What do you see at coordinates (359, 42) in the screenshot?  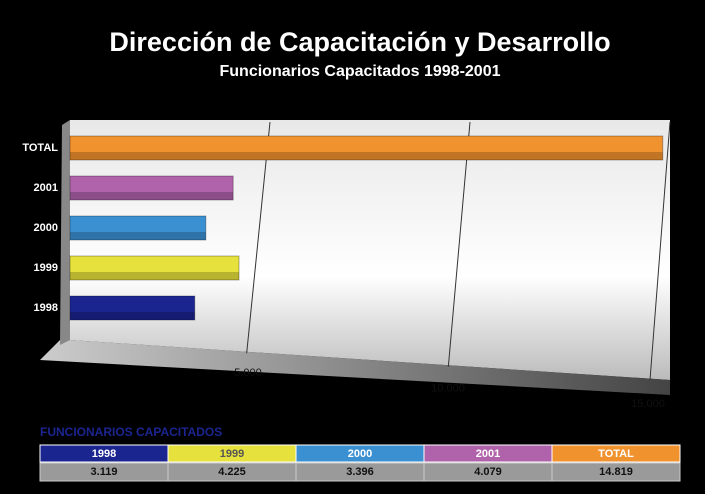 I see `chart-title: Dirección de Capacitación y Desarrollo` at bounding box center [359, 42].